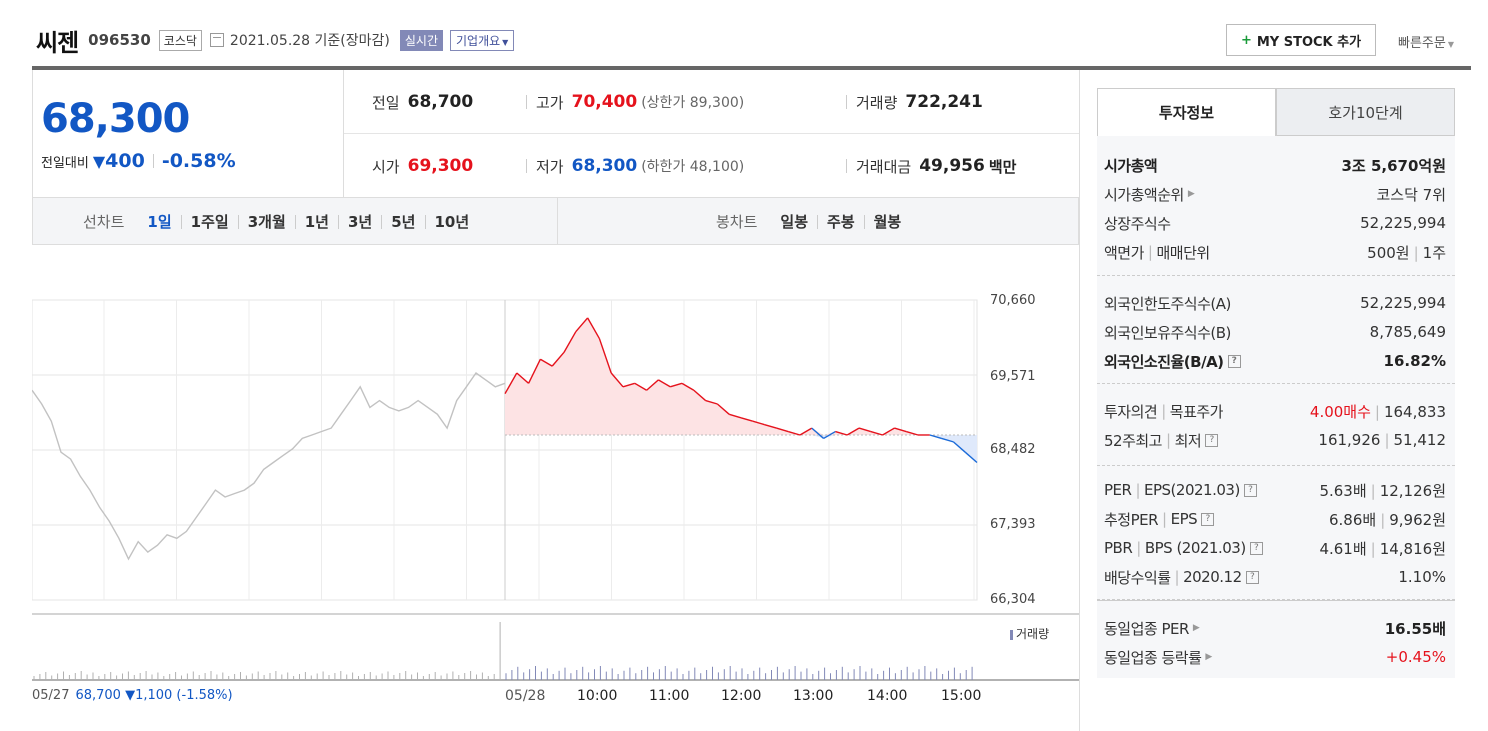 Image resolution: width=1488 pixels, height=731 pixels. What do you see at coordinates (841, 221) in the screenshot?
I see `tab-weekly: 주봉` at bounding box center [841, 221].